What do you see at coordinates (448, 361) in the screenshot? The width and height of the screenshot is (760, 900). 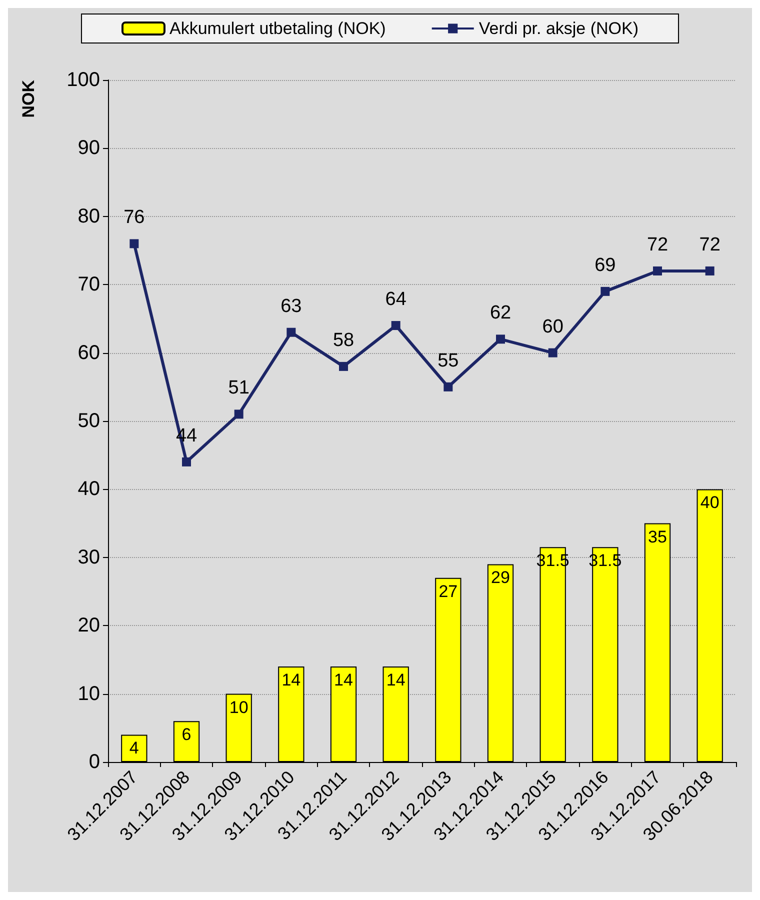 I see `data-label: 55` at bounding box center [448, 361].